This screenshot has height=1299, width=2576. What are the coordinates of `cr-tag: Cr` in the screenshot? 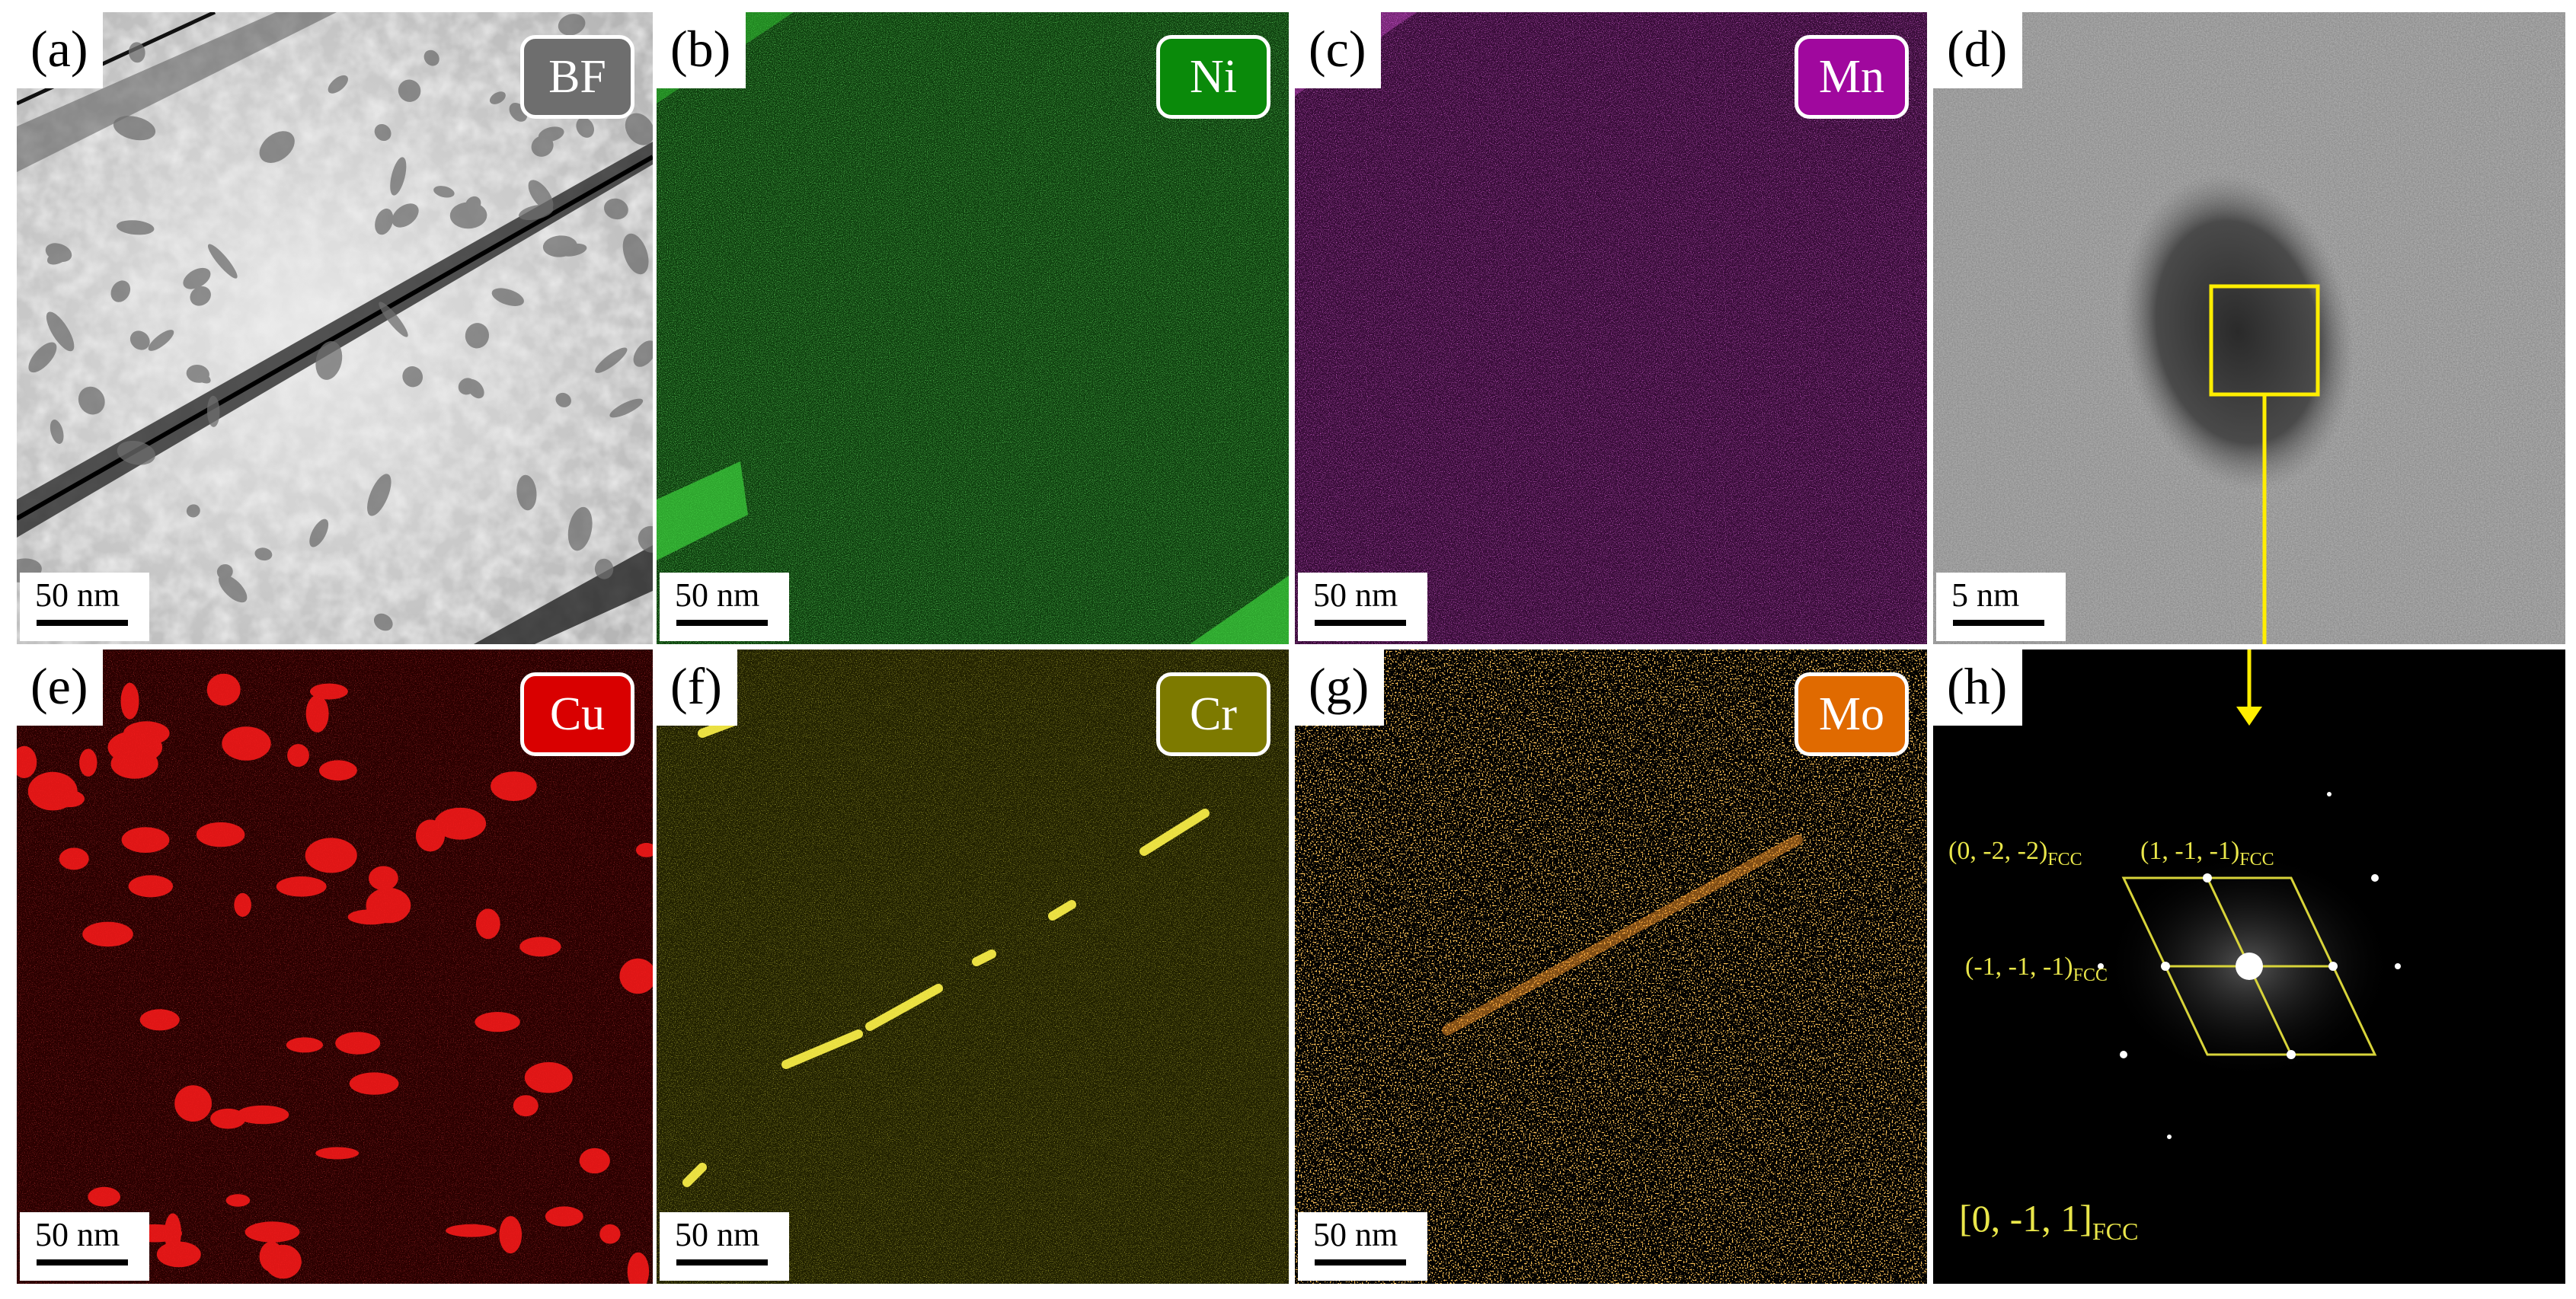 It's located at (1213, 714).